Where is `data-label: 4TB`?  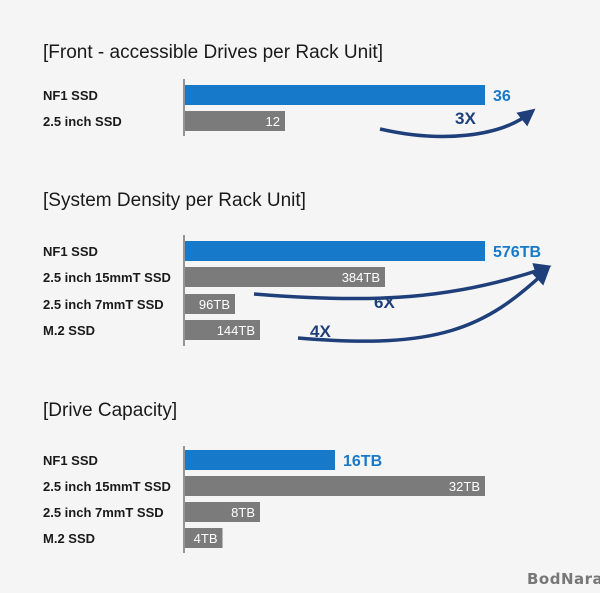 data-label: 4TB is located at coordinates (206, 538).